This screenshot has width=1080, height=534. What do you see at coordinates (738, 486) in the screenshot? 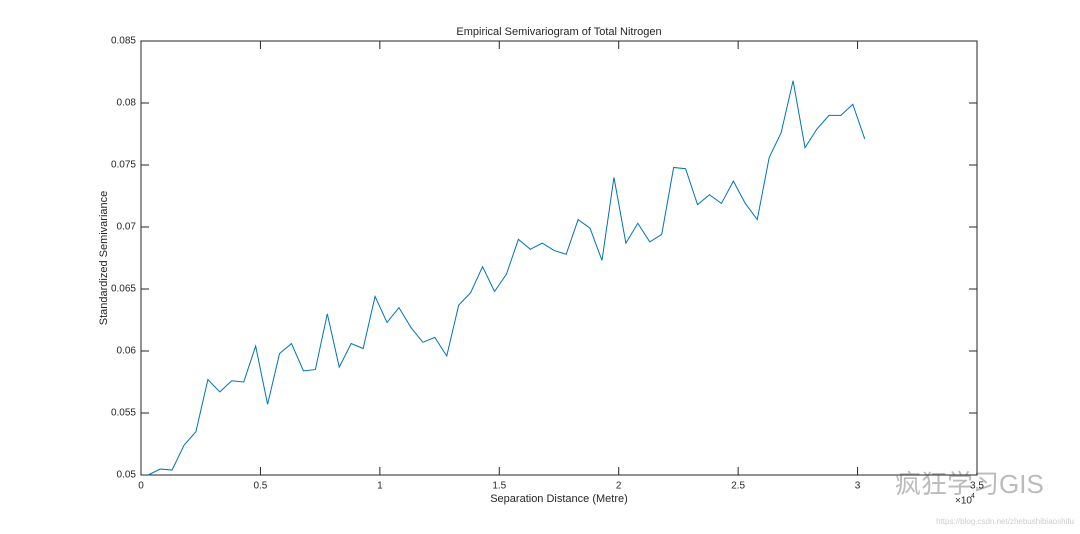
I see `x-tick-label: 2.5` at bounding box center [738, 486].